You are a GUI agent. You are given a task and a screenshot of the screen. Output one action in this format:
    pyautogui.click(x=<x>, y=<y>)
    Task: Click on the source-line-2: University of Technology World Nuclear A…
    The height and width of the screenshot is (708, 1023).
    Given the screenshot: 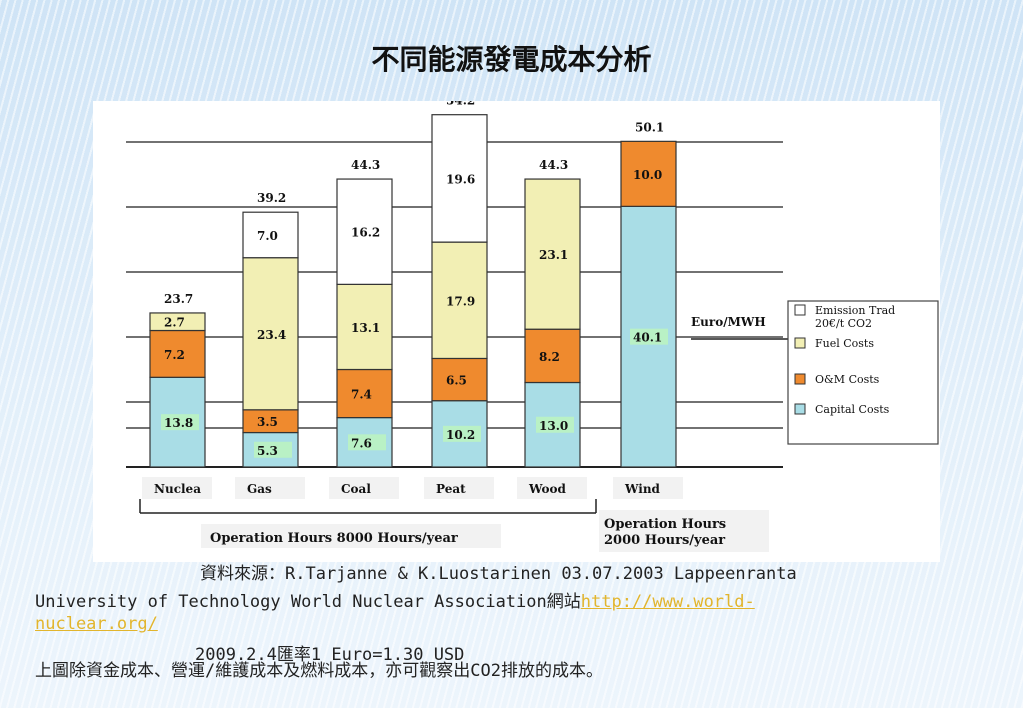 What is the action you would take?
    pyautogui.click(x=395, y=599)
    